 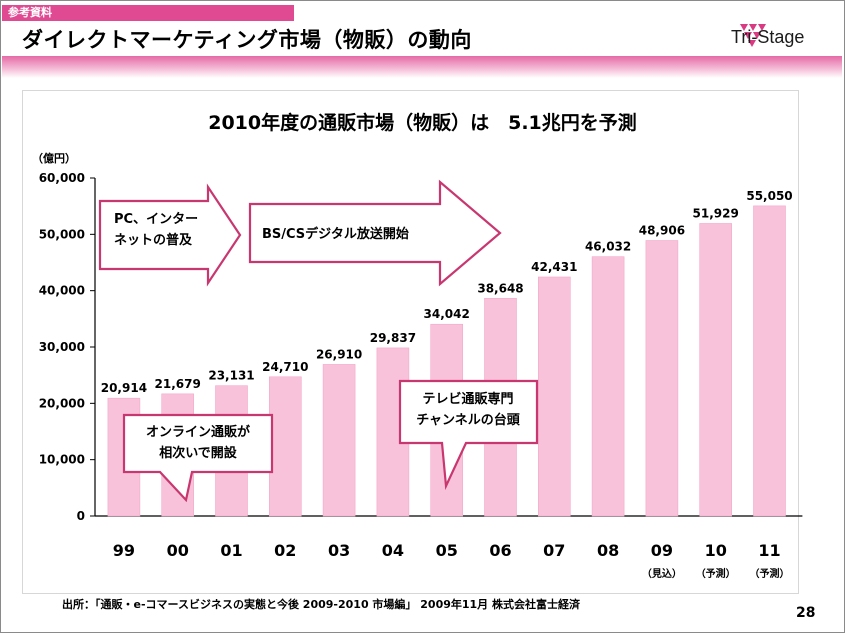 What do you see at coordinates (554, 267) in the screenshot?
I see `value-label-07: 42,431` at bounding box center [554, 267].